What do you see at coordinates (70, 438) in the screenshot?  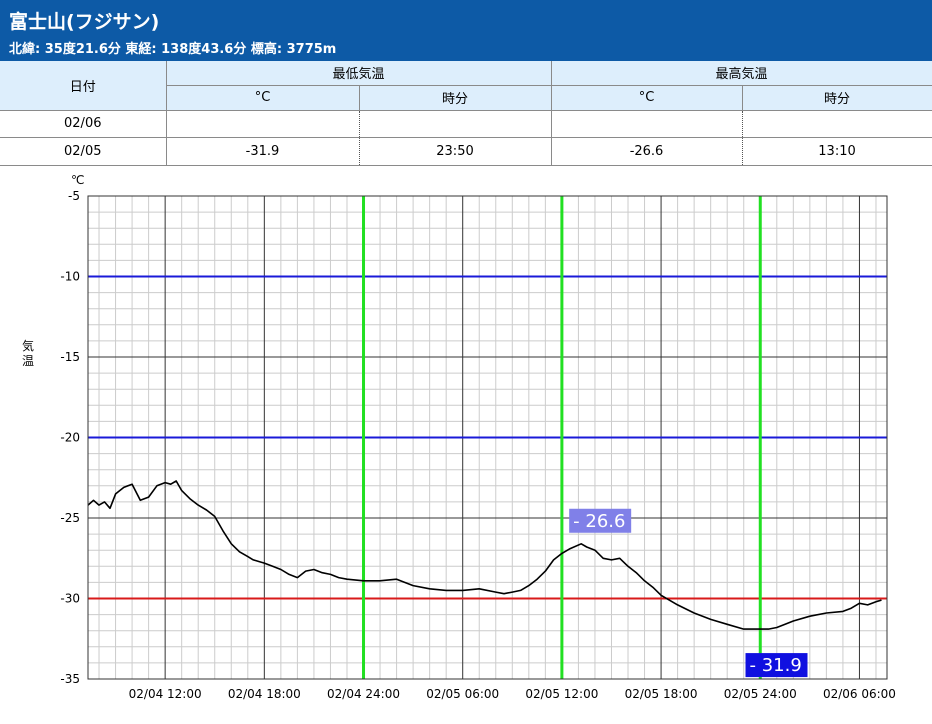 I see `y-tick-label: -20` at bounding box center [70, 438].